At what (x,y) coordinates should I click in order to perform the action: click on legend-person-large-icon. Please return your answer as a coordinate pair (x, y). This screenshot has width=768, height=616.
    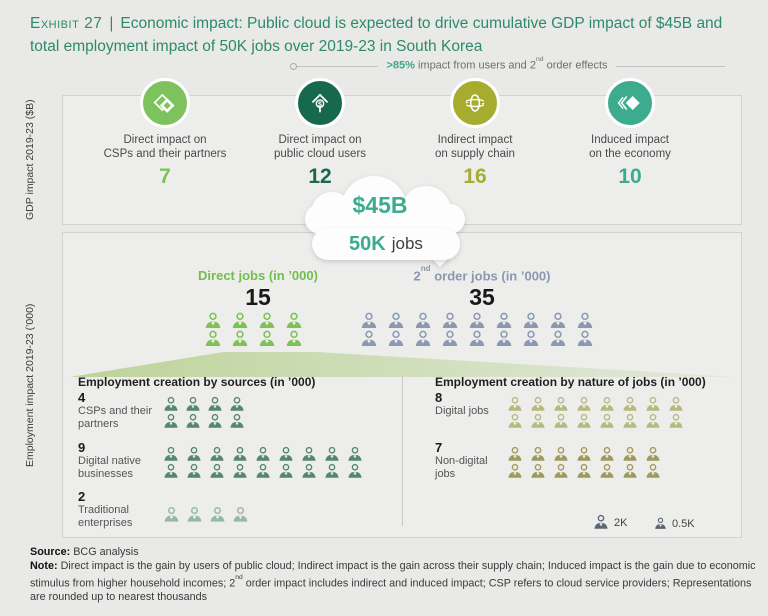
    Looking at the image, I should click on (601, 522).